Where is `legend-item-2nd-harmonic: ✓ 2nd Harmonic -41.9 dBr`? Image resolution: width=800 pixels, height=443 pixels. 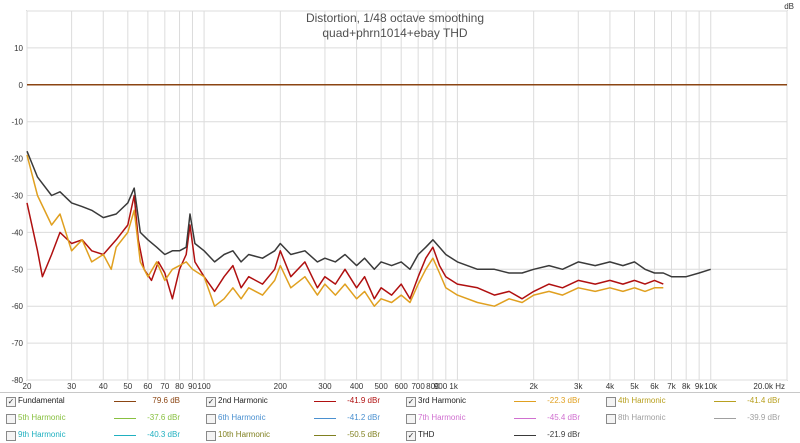 legend-item-2nd-harmonic: ✓ 2nd Harmonic -41.9 dBr is located at coordinates (300, 401).